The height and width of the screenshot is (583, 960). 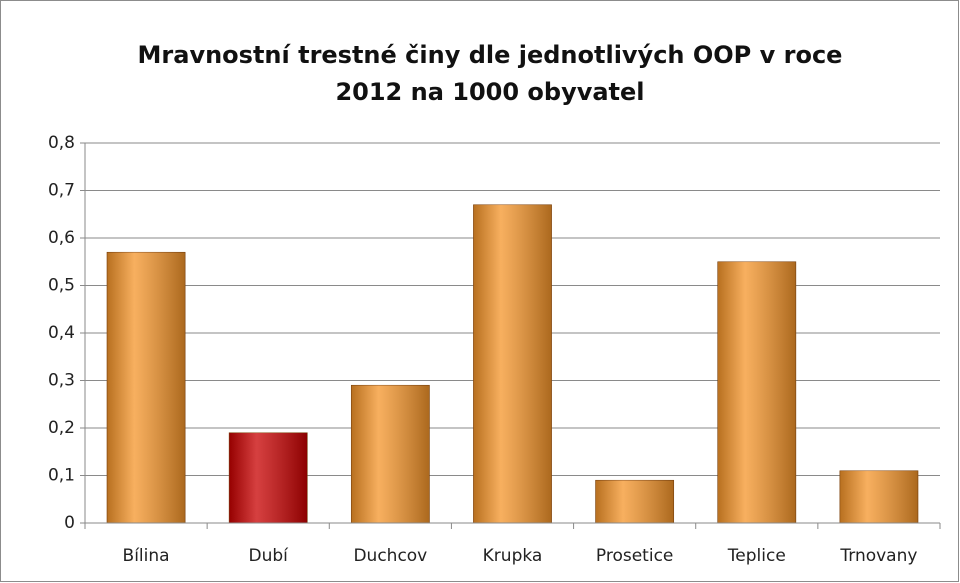 What do you see at coordinates (634, 556) in the screenshot?
I see `x-tick-label: Prosetice` at bounding box center [634, 556].